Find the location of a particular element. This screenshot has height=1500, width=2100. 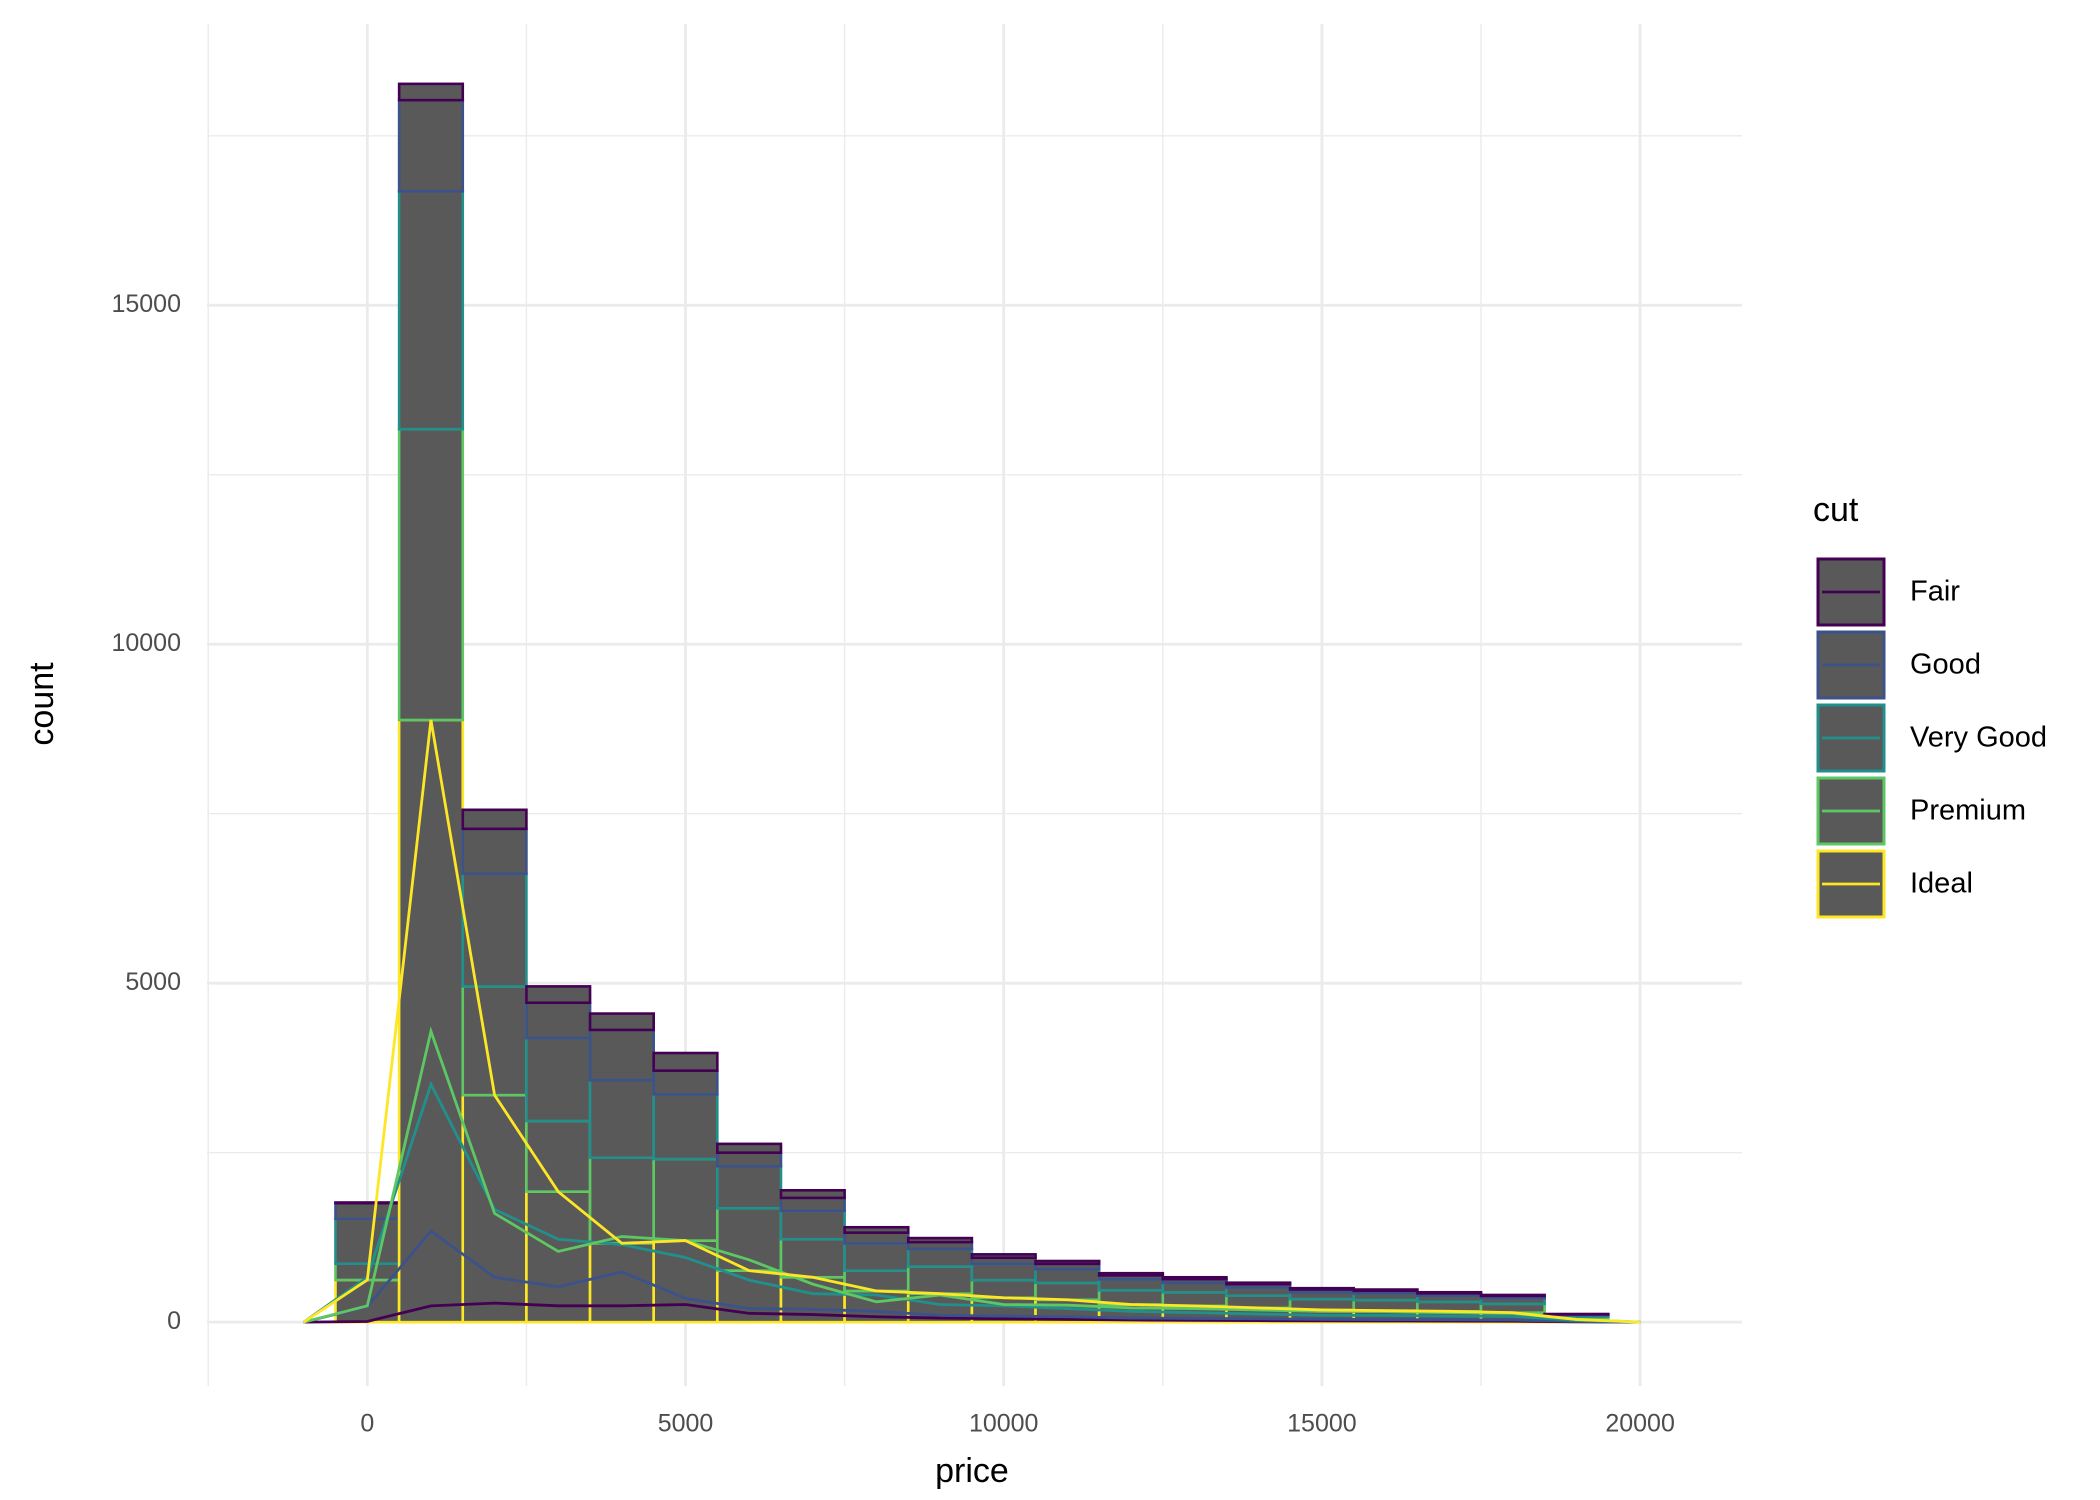

legend-label: Good is located at coordinates (1945, 665).